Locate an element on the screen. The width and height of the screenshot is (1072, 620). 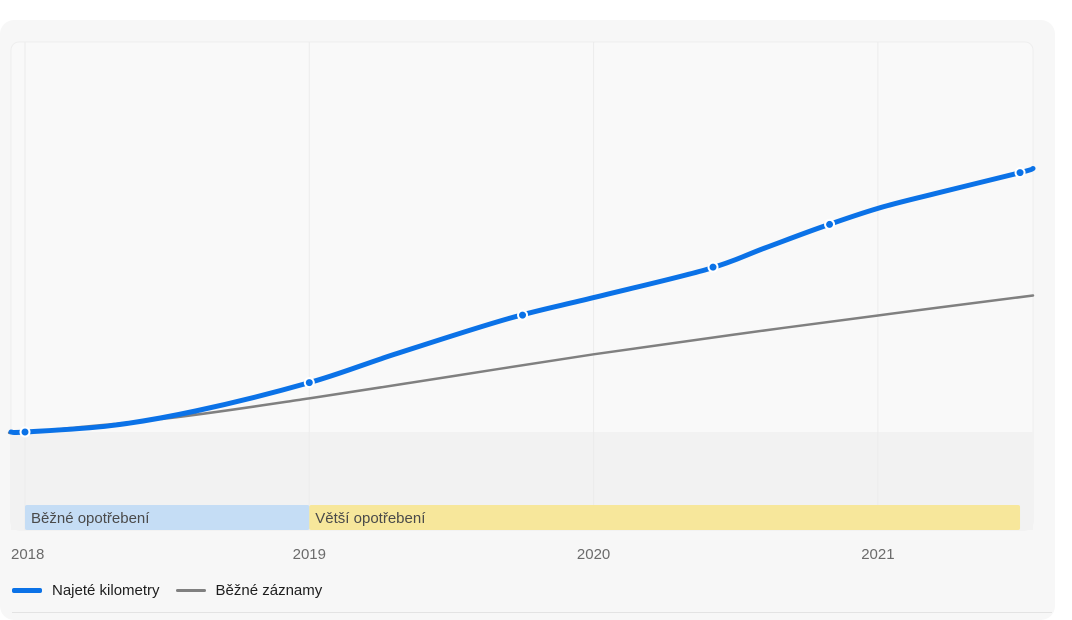
legend-item-typical: Běžné záznamy is located at coordinates (249, 590).